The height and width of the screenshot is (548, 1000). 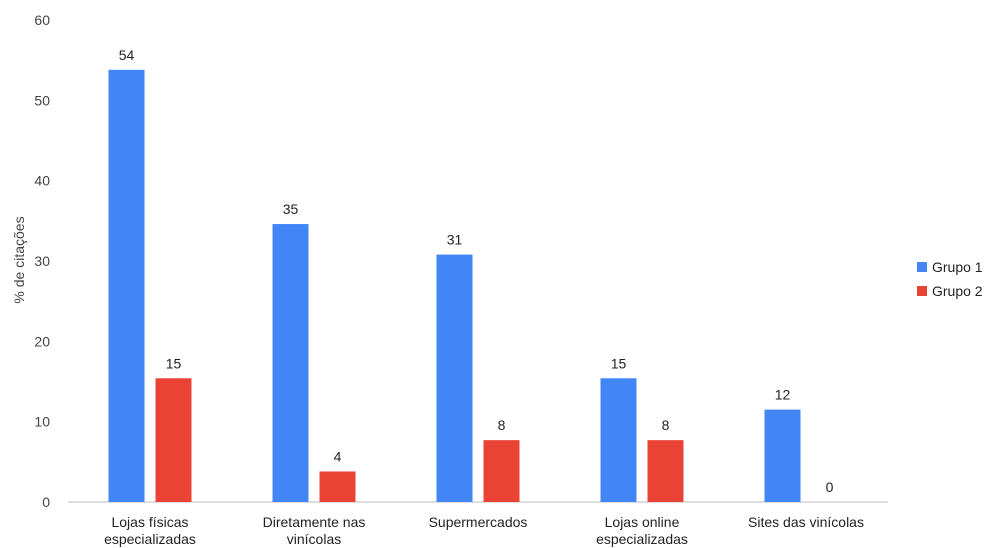 What do you see at coordinates (642, 530) in the screenshot?
I see `category-label: Lojas online especializadas` at bounding box center [642, 530].